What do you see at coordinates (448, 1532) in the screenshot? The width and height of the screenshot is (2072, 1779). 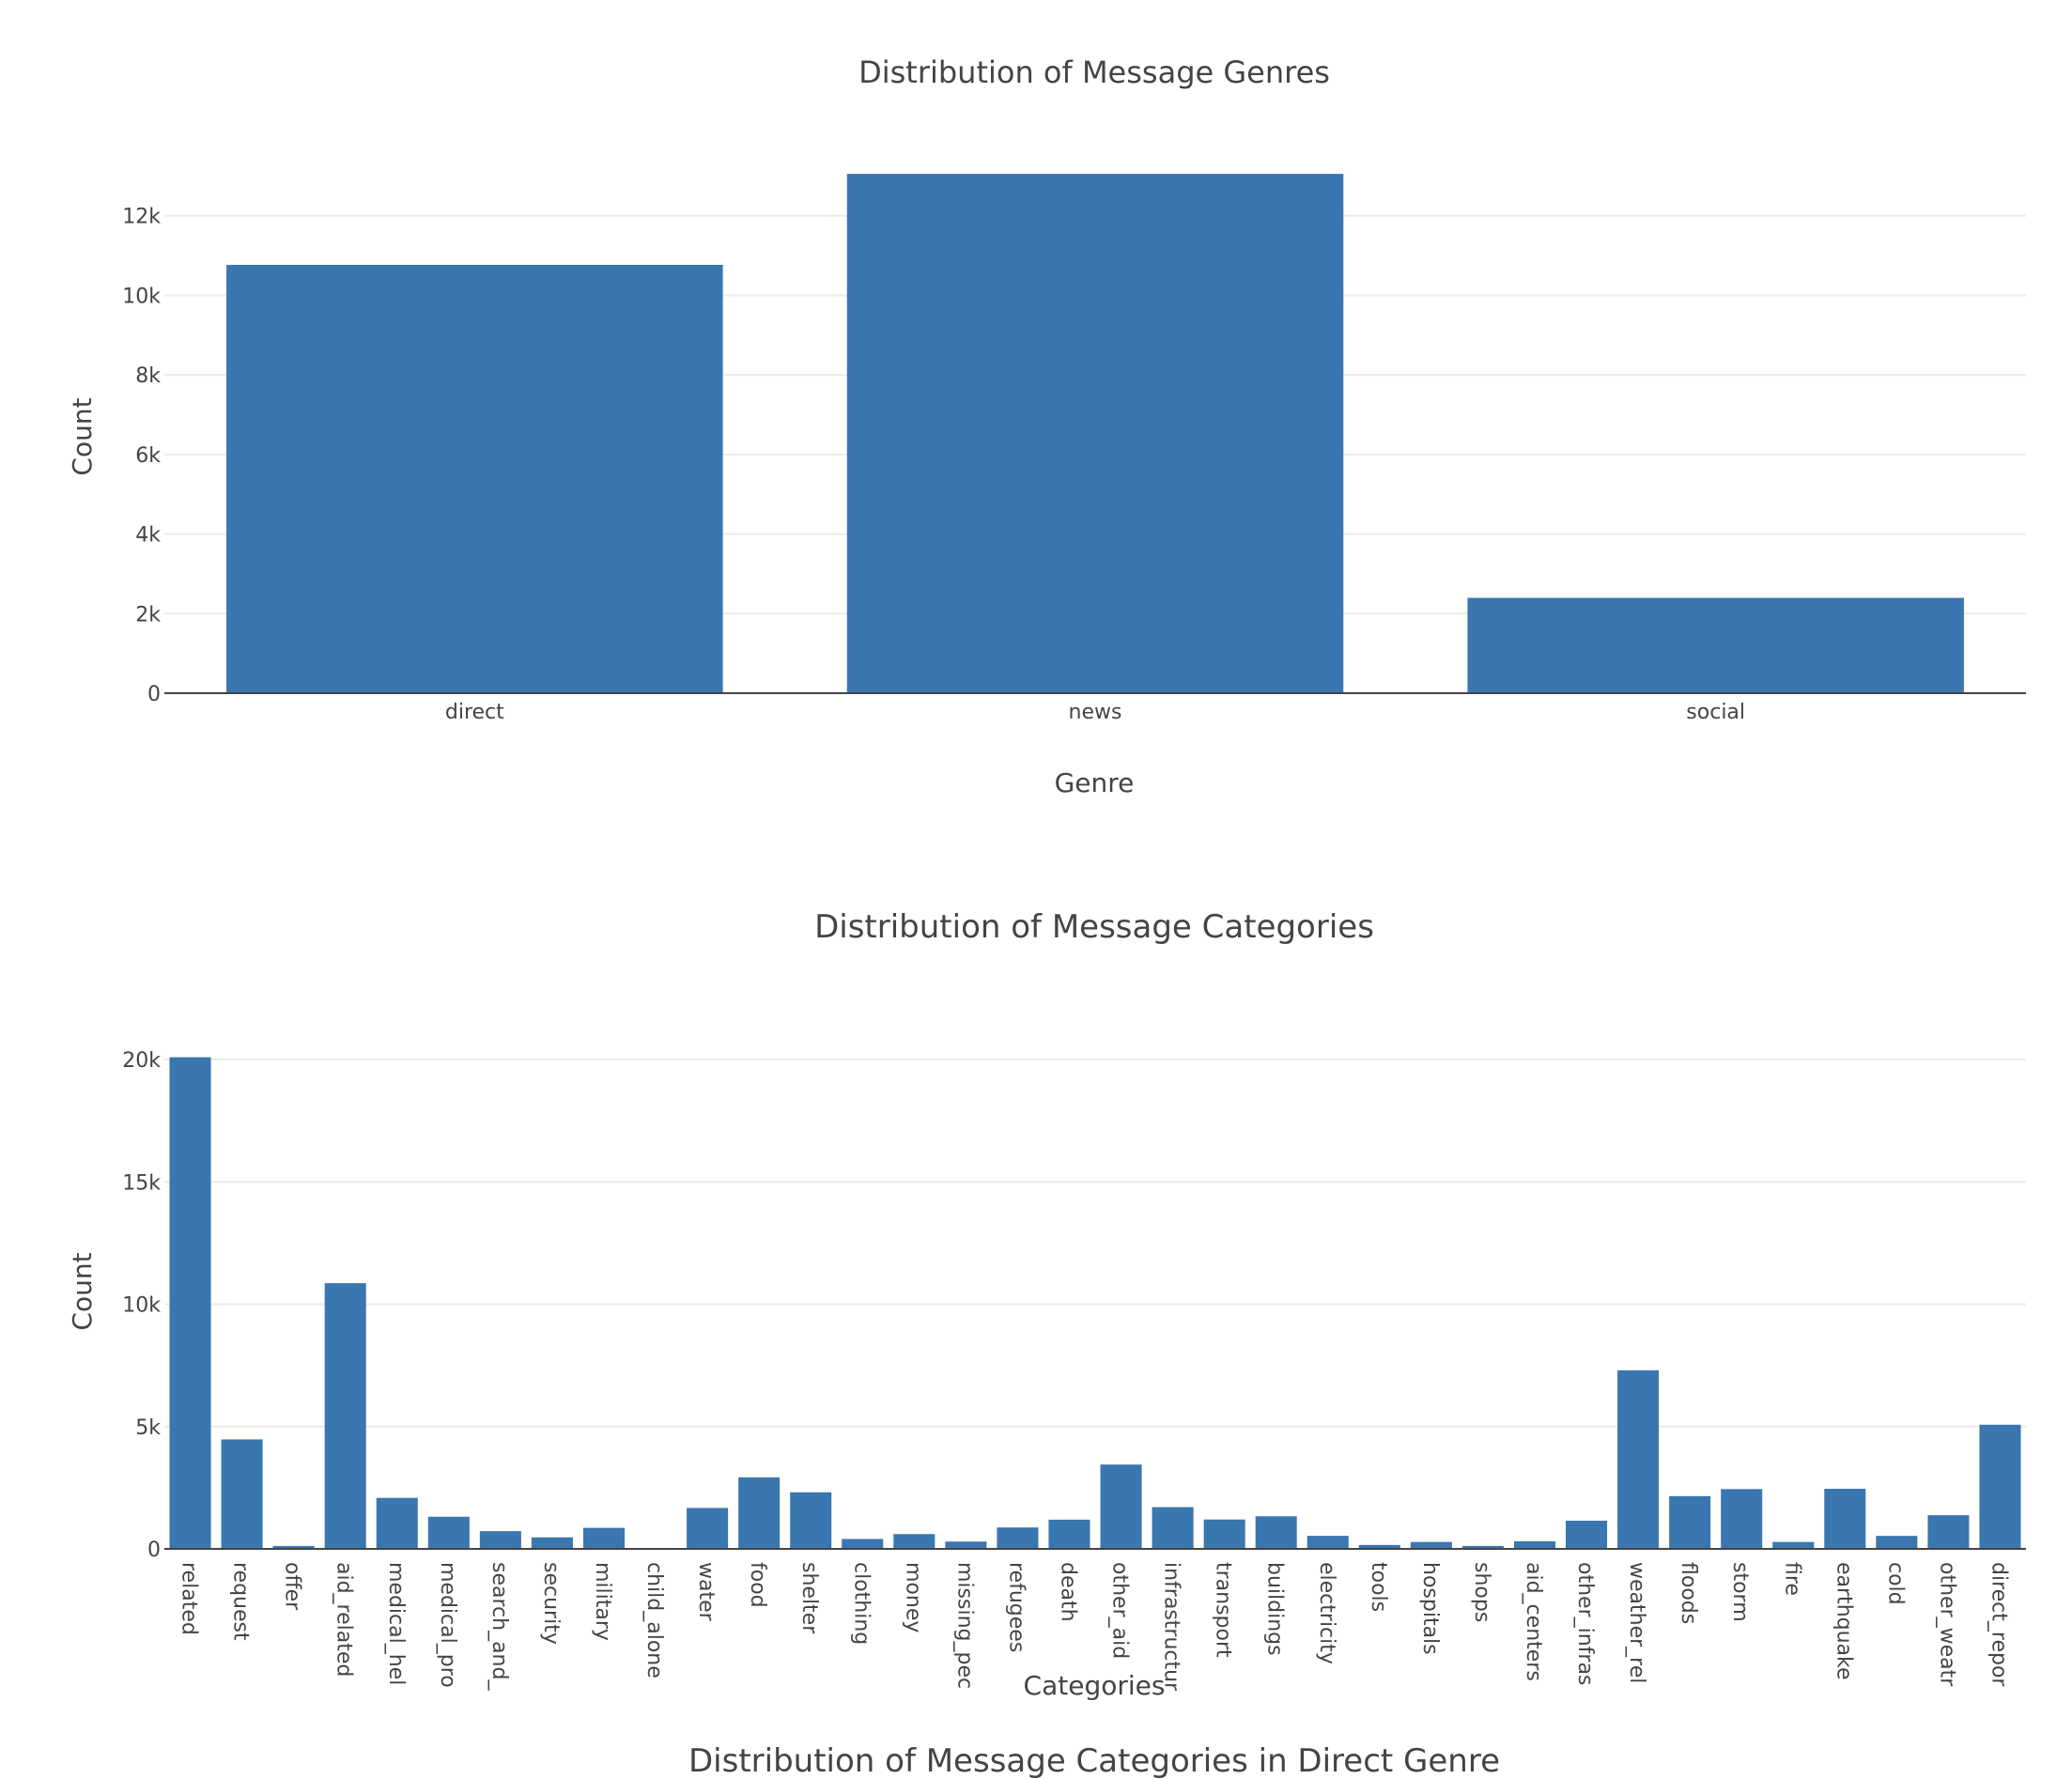 I see `bar-medical_pro` at bounding box center [448, 1532].